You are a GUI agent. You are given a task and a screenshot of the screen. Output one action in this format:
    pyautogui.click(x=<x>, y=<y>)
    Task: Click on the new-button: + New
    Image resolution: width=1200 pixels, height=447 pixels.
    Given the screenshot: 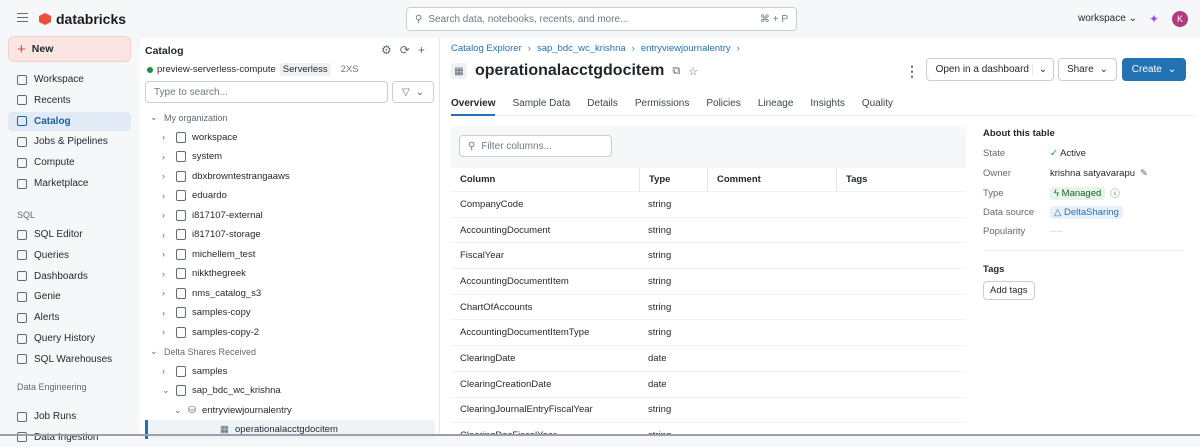 What is the action you would take?
    pyautogui.click(x=69, y=49)
    